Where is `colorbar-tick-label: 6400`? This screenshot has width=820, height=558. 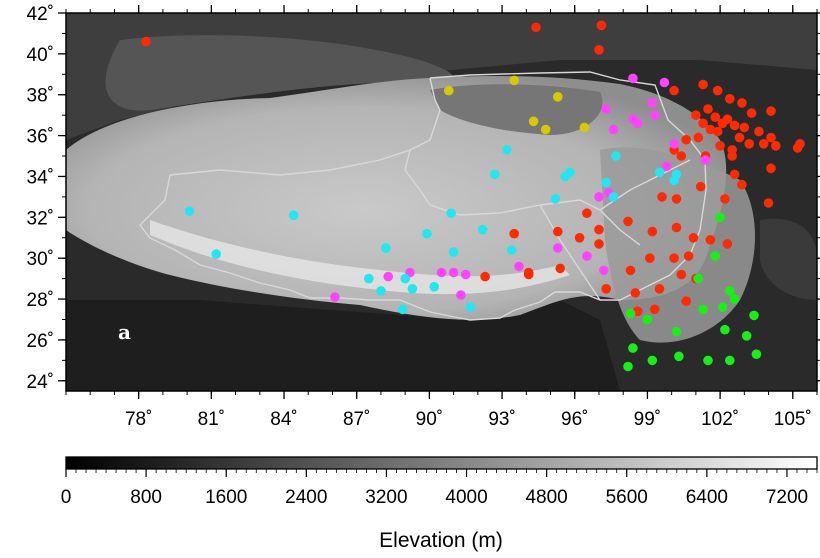
colorbar-tick-label: 6400 is located at coordinates (707, 497).